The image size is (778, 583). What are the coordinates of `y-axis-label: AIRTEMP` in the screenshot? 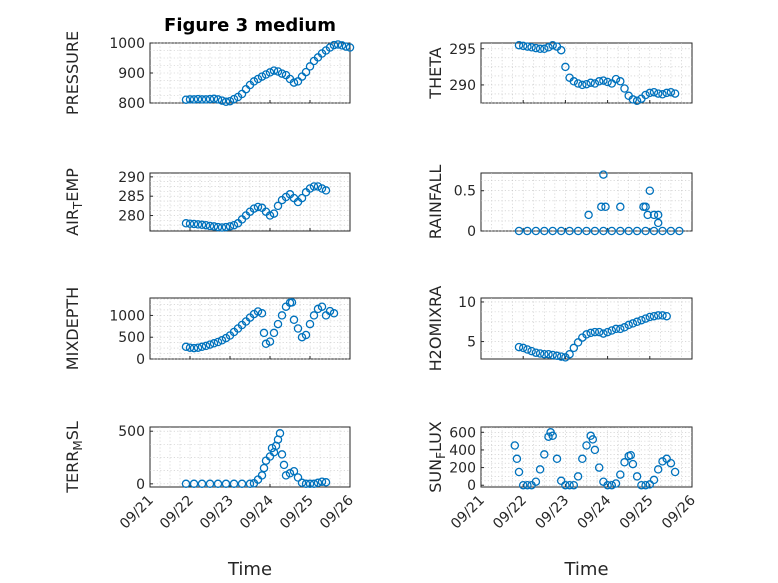 It's located at (74, 202).